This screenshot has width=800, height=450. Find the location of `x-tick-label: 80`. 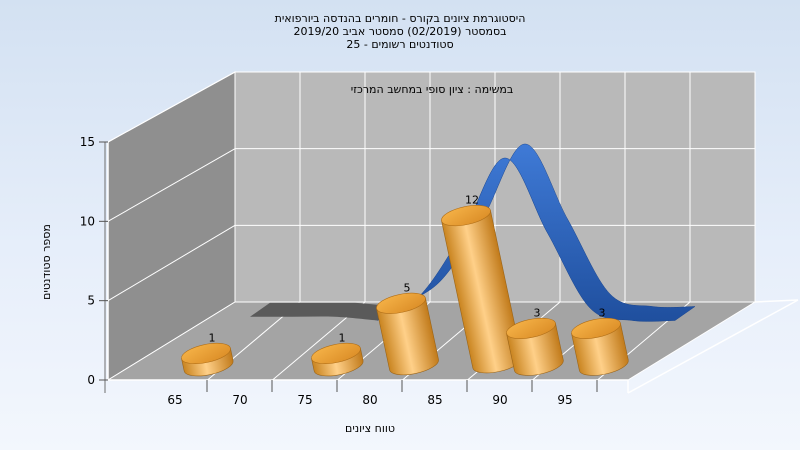

x-tick-label: 80 is located at coordinates (369, 400).